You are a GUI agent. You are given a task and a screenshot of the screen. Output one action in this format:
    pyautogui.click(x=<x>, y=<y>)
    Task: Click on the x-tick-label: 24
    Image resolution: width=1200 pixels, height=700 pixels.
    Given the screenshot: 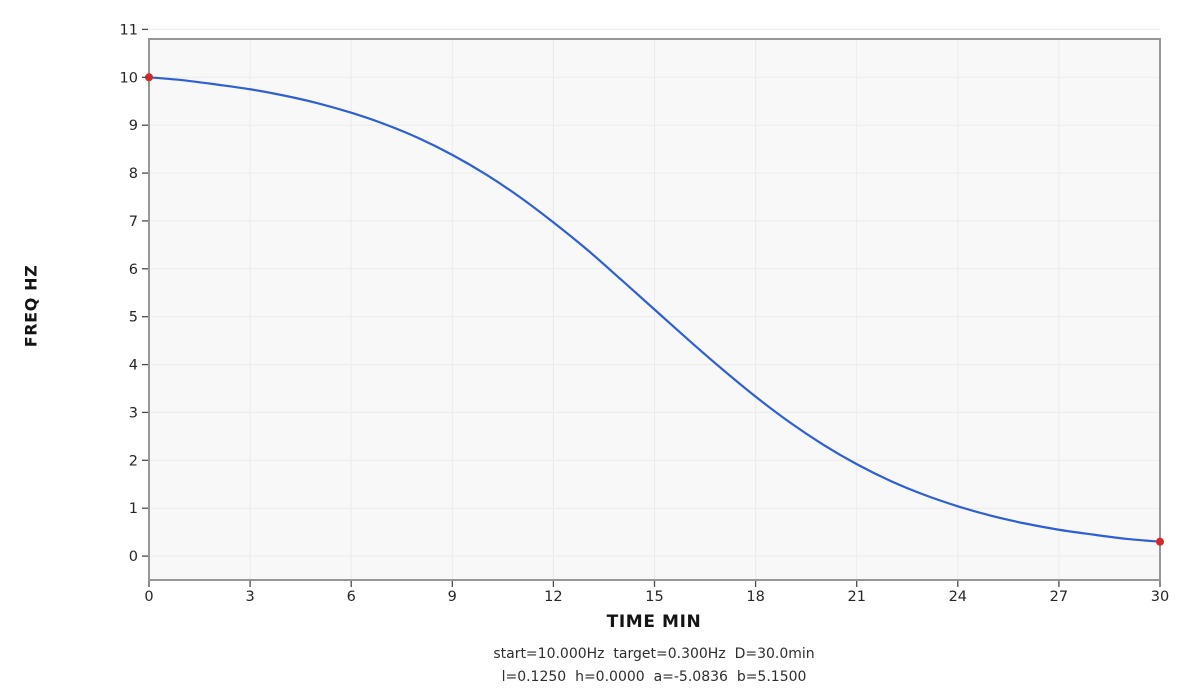 What is the action you would take?
    pyautogui.click(x=958, y=597)
    